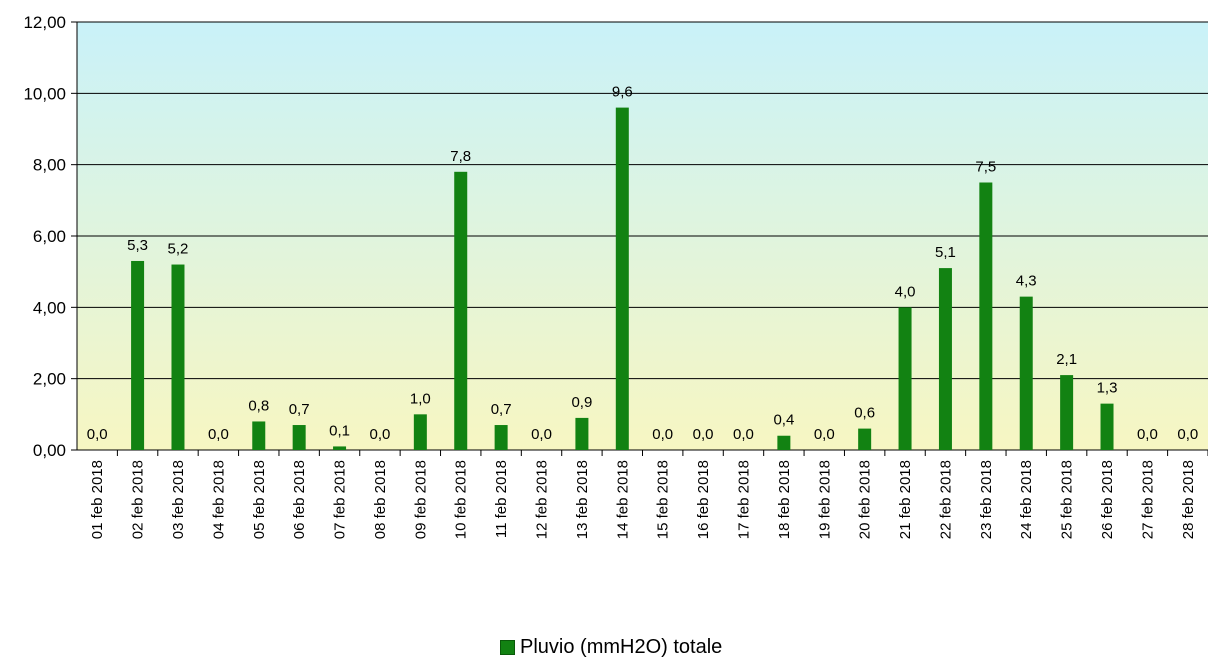 The height and width of the screenshot is (664, 1208). What do you see at coordinates (1067, 499) in the screenshot?
I see `x-tick-label: 25 feb 2018` at bounding box center [1067, 499].